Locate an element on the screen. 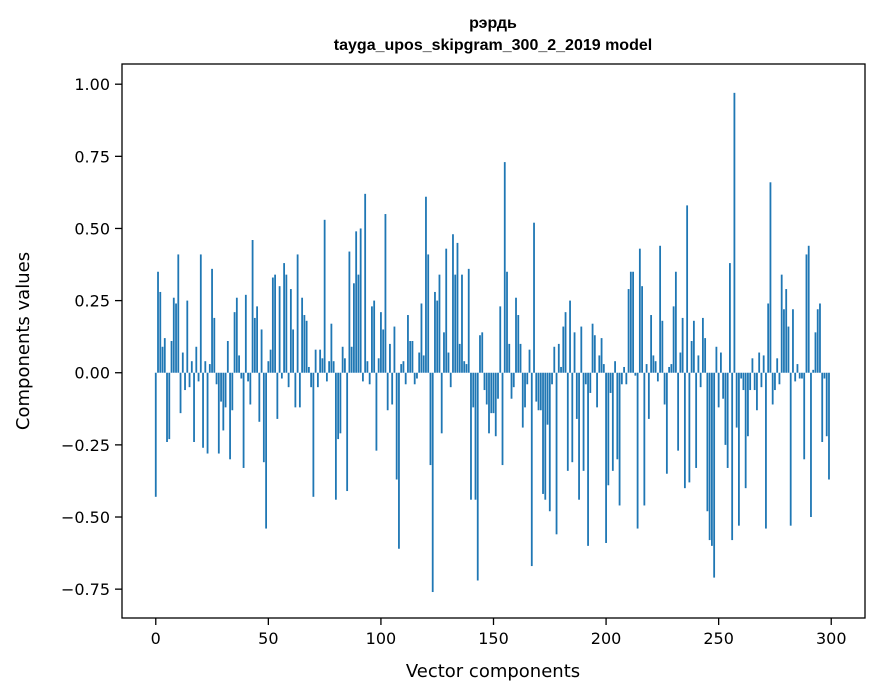  chart-title-line2: tayga_upos_skipgram_300_2_2019 model is located at coordinates (493, 45).